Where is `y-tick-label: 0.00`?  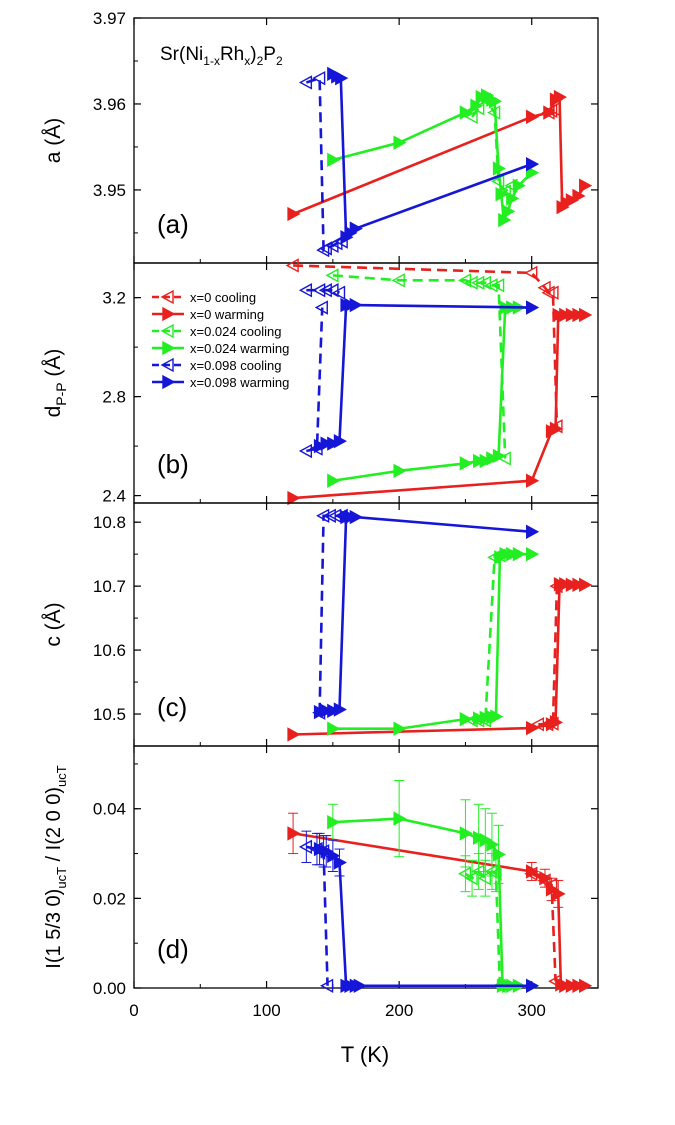 y-tick-label: 0.00 is located at coordinates (109, 988).